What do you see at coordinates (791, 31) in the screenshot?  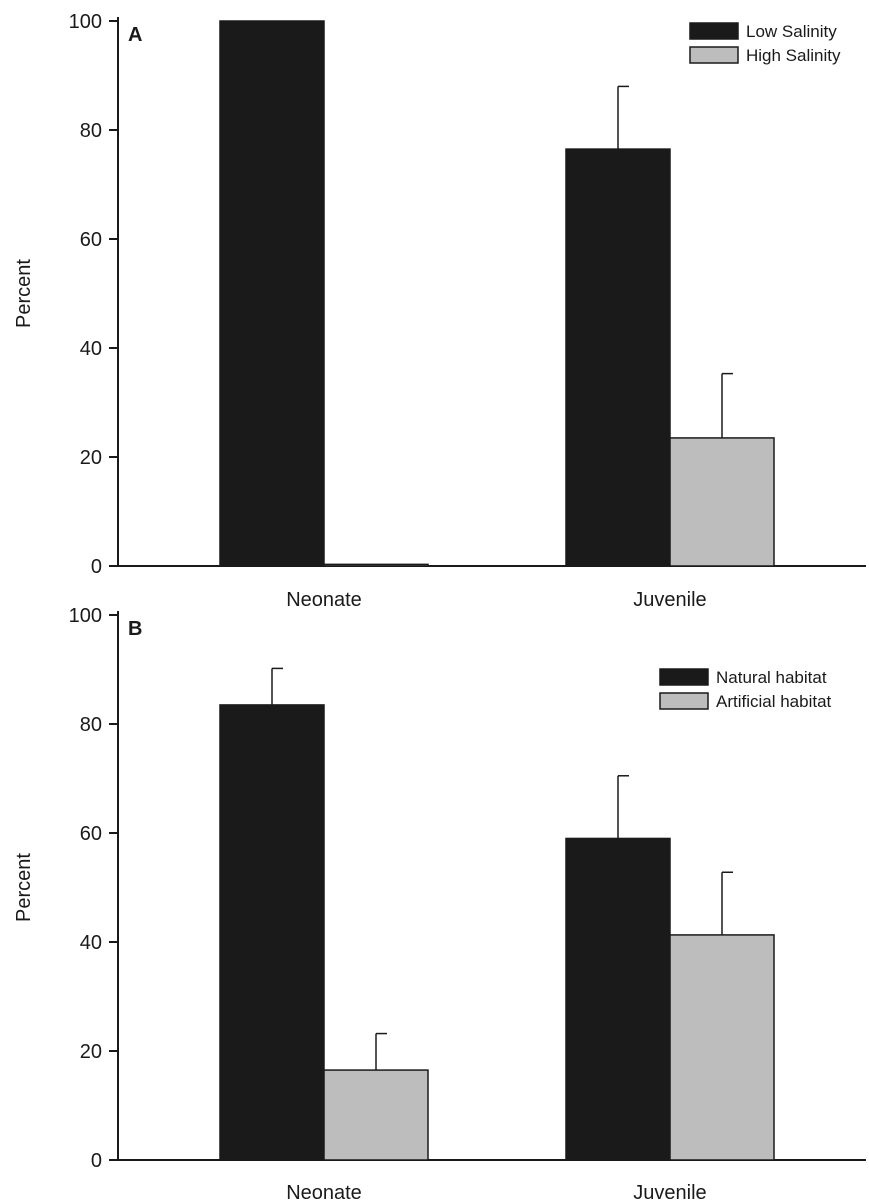 I see `legend-label: Low Salinity` at bounding box center [791, 31].